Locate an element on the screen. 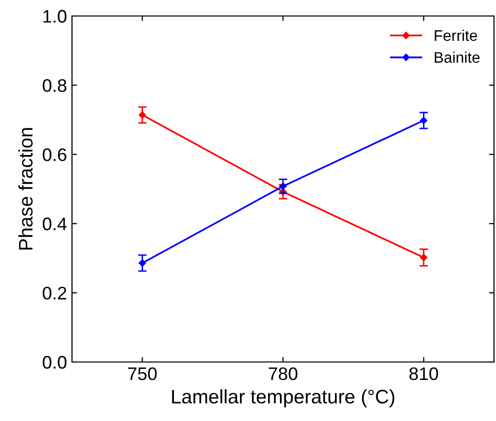 This screenshot has height=421, width=496. y-tick-label: 0.6 is located at coordinates (54, 155).